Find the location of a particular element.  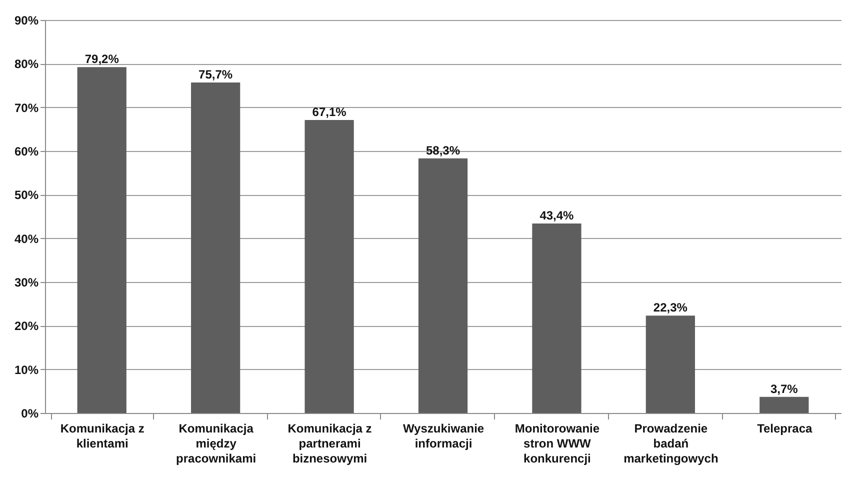

y-tick-label: 80% is located at coordinates (26, 64).